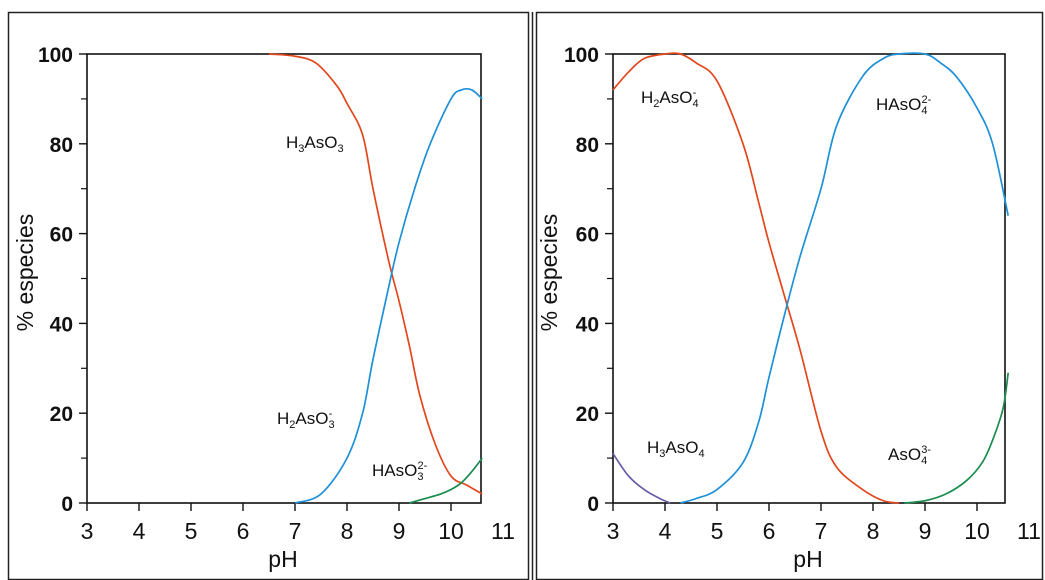 This screenshot has width=1045, height=580. I want to click on series-line-aso4-3-, so click(957, 438).